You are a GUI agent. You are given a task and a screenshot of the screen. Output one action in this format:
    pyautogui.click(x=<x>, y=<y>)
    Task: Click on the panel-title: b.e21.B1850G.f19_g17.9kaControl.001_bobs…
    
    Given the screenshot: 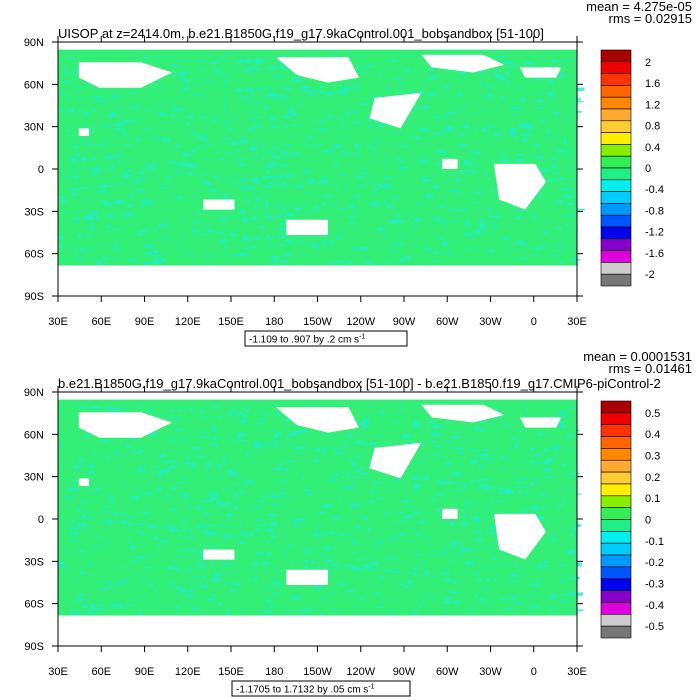 What is the action you would take?
    pyautogui.click(x=359, y=383)
    